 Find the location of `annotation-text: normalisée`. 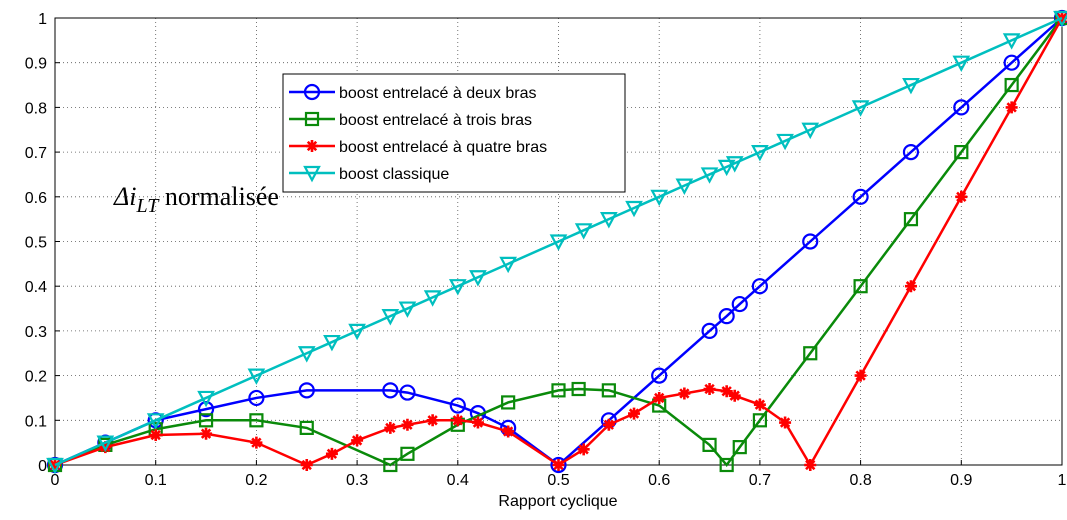

annotation-text: normalisée is located at coordinates (222, 196).